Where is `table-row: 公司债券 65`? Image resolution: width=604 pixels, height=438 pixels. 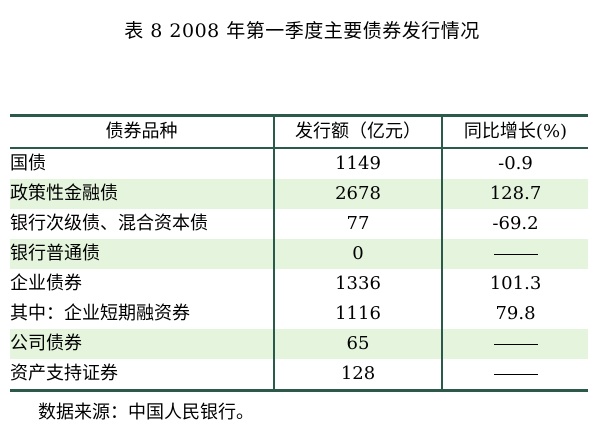 table-row: 公司债券 65 is located at coordinates (299, 344).